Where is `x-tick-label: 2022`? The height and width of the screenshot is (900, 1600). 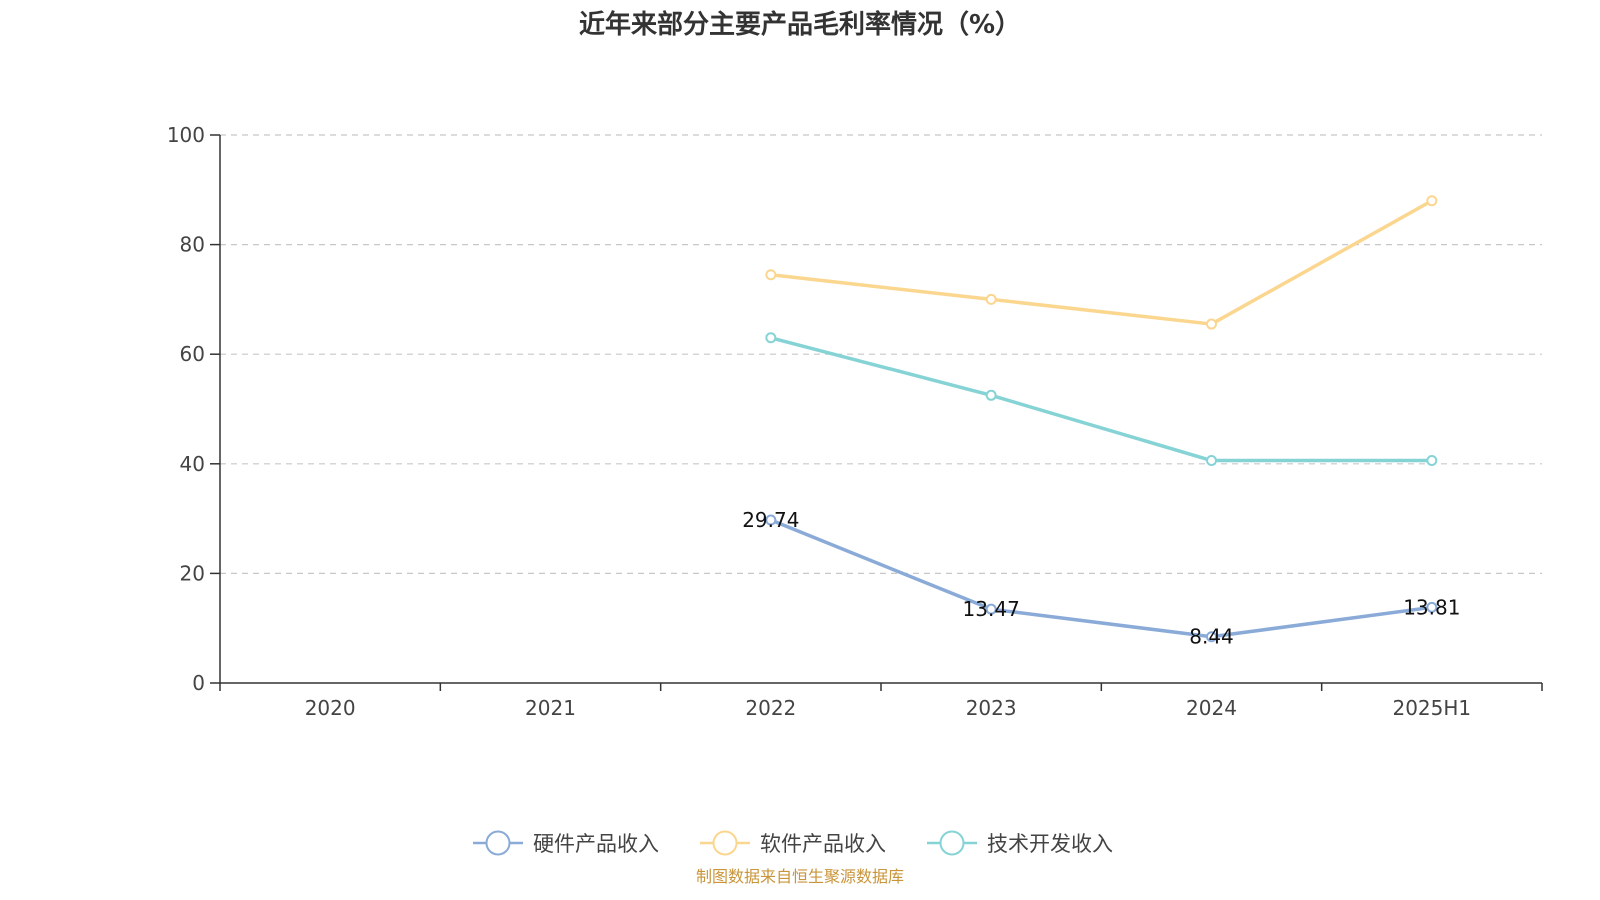 x-tick-label: 2022 is located at coordinates (770, 708).